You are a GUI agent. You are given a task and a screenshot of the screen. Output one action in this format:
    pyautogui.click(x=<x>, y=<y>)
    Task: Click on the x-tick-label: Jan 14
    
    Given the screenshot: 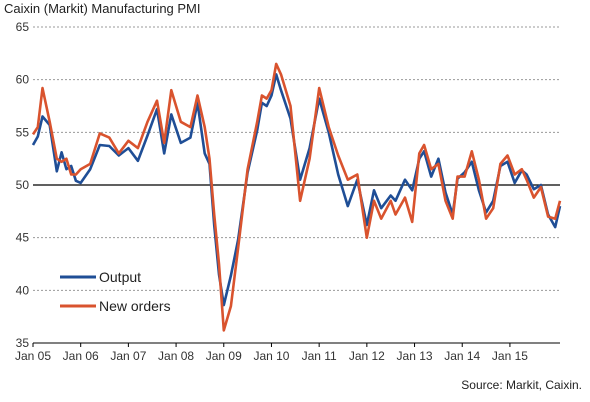 What is the action you would take?
    pyautogui.click(x=462, y=356)
    